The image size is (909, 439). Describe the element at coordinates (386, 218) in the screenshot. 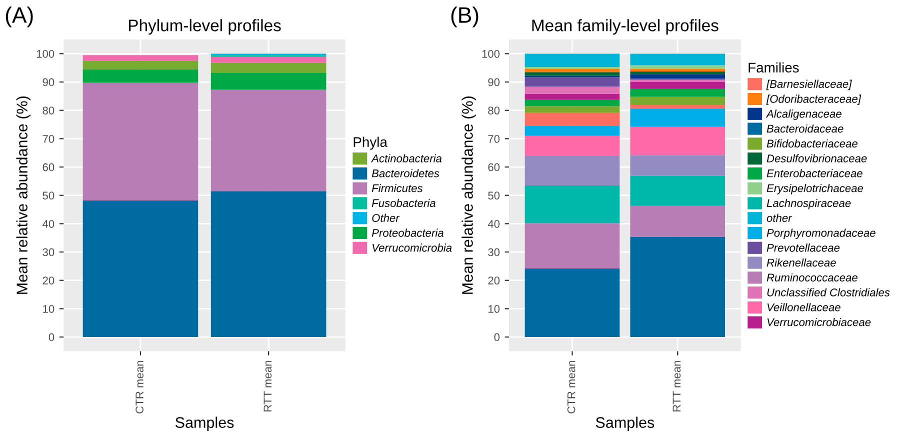

I see `legend-label: Other` at that location.